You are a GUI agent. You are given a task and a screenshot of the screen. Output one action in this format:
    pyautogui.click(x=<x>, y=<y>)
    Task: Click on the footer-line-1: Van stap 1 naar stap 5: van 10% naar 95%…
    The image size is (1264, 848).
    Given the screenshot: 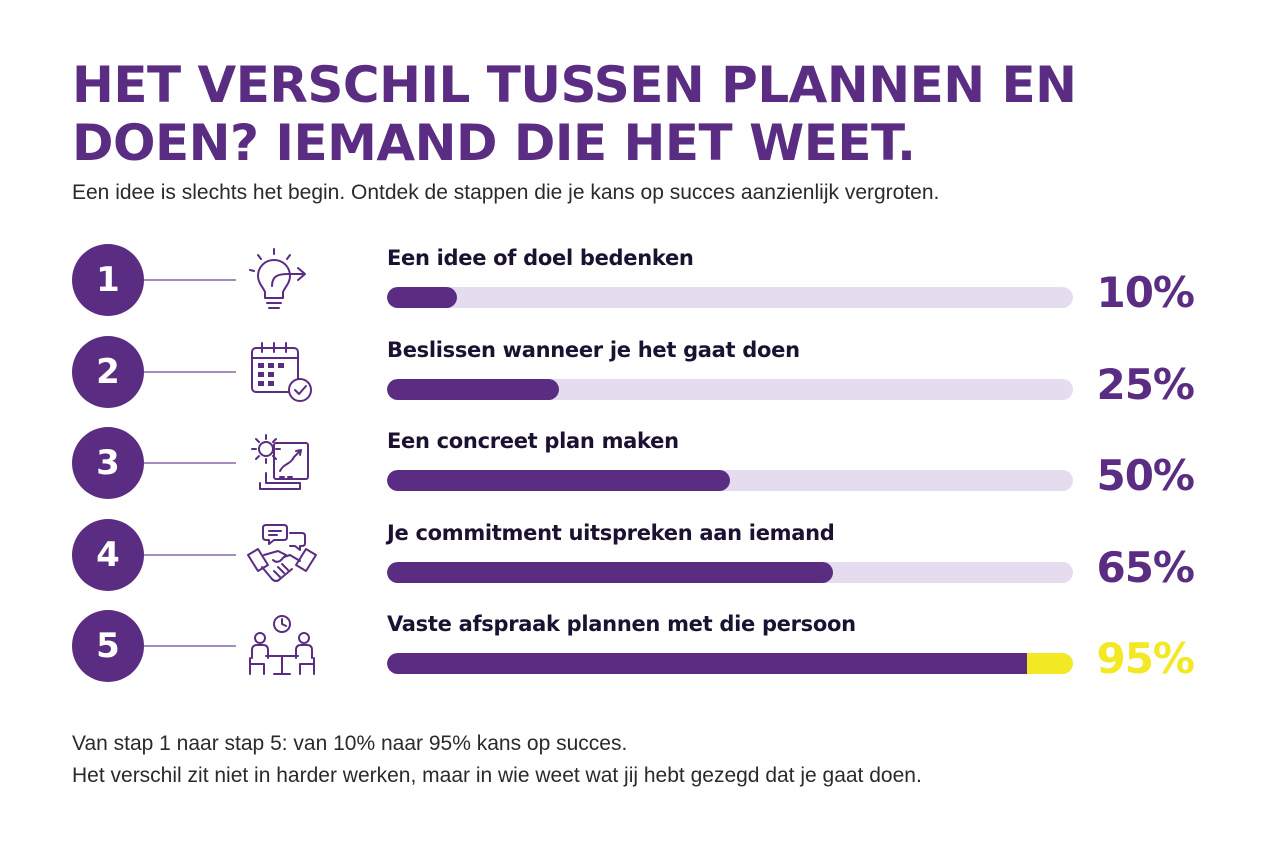 What is the action you would take?
    pyautogui.click(x=350, y=743)
    